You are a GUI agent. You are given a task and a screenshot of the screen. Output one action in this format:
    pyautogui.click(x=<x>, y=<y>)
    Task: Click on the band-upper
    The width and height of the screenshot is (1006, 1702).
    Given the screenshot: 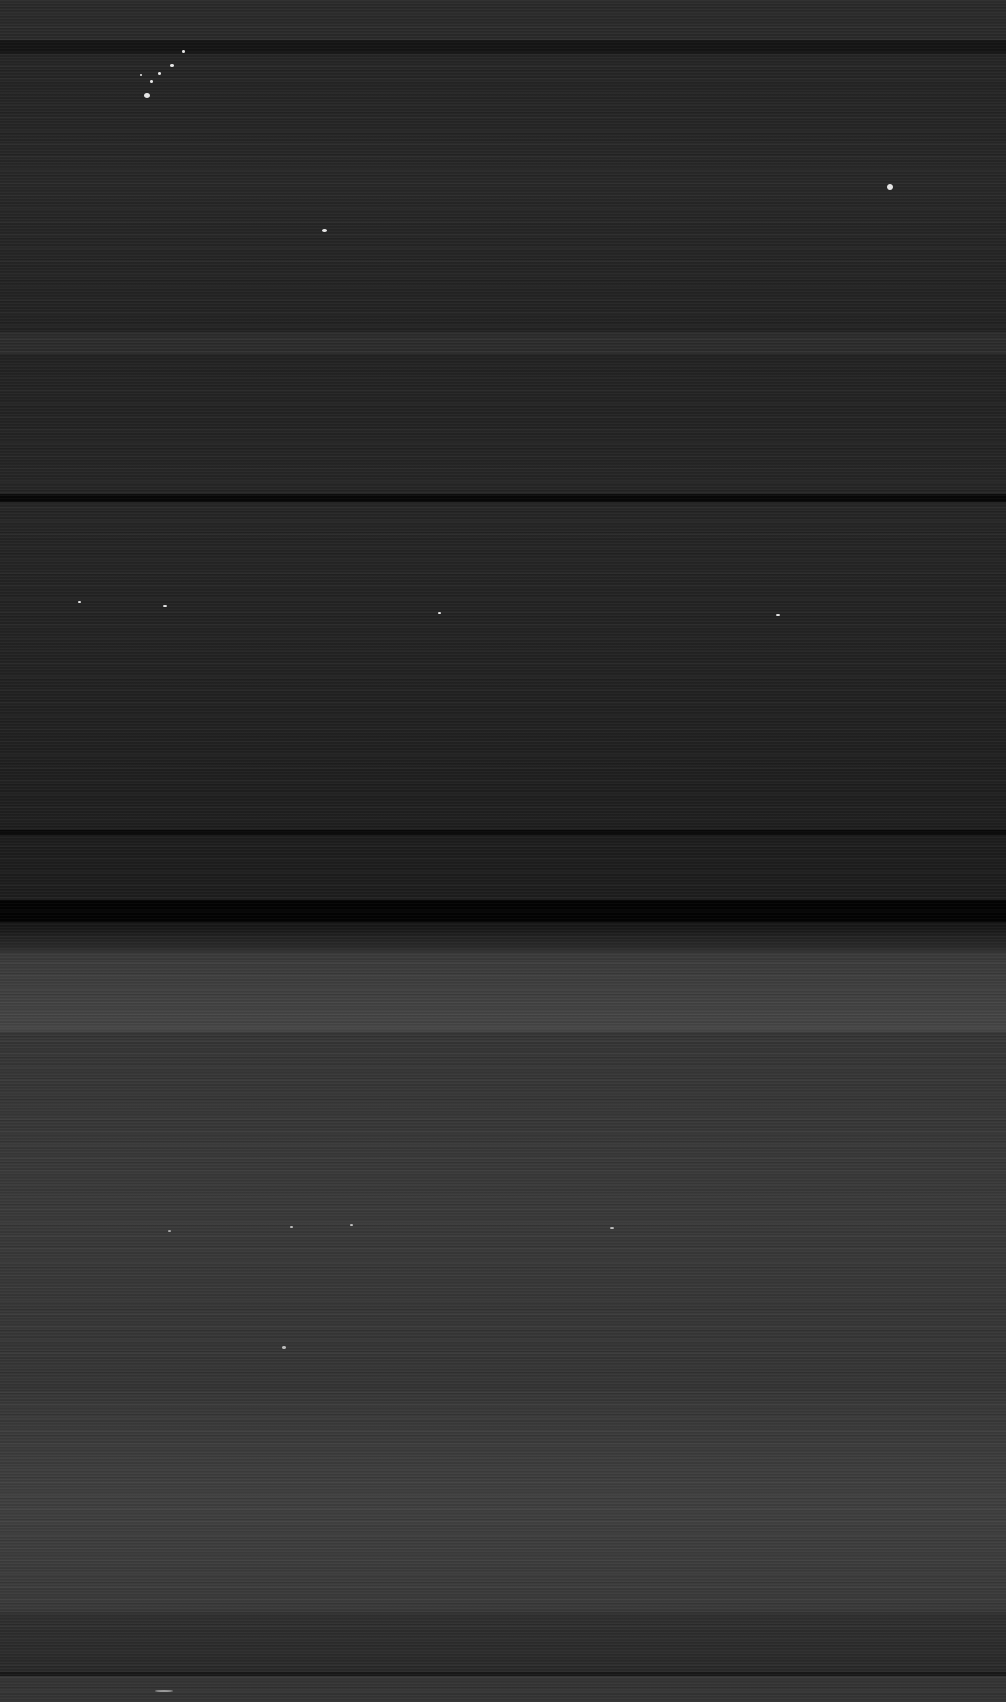 What is the action you would take?
    pyautogui.click(x=503, y=68)
    